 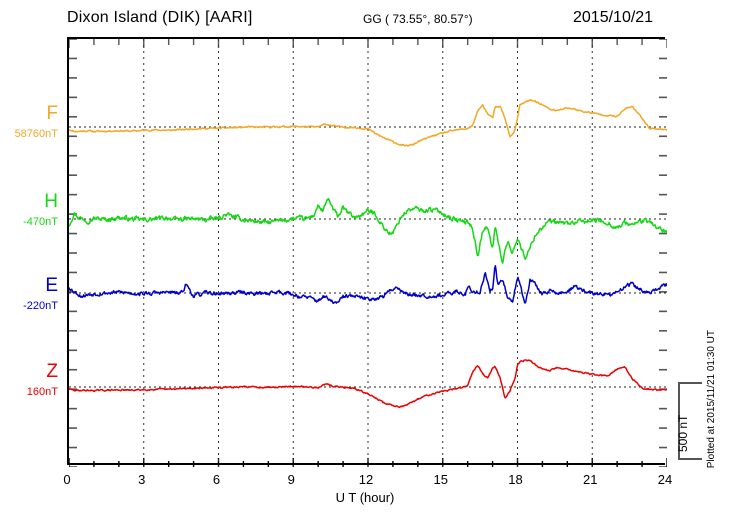 What do you see at coordinates (52, 371) in the screenshot?
I see `component-letter-z: Z` at bounding box center [52, 371].